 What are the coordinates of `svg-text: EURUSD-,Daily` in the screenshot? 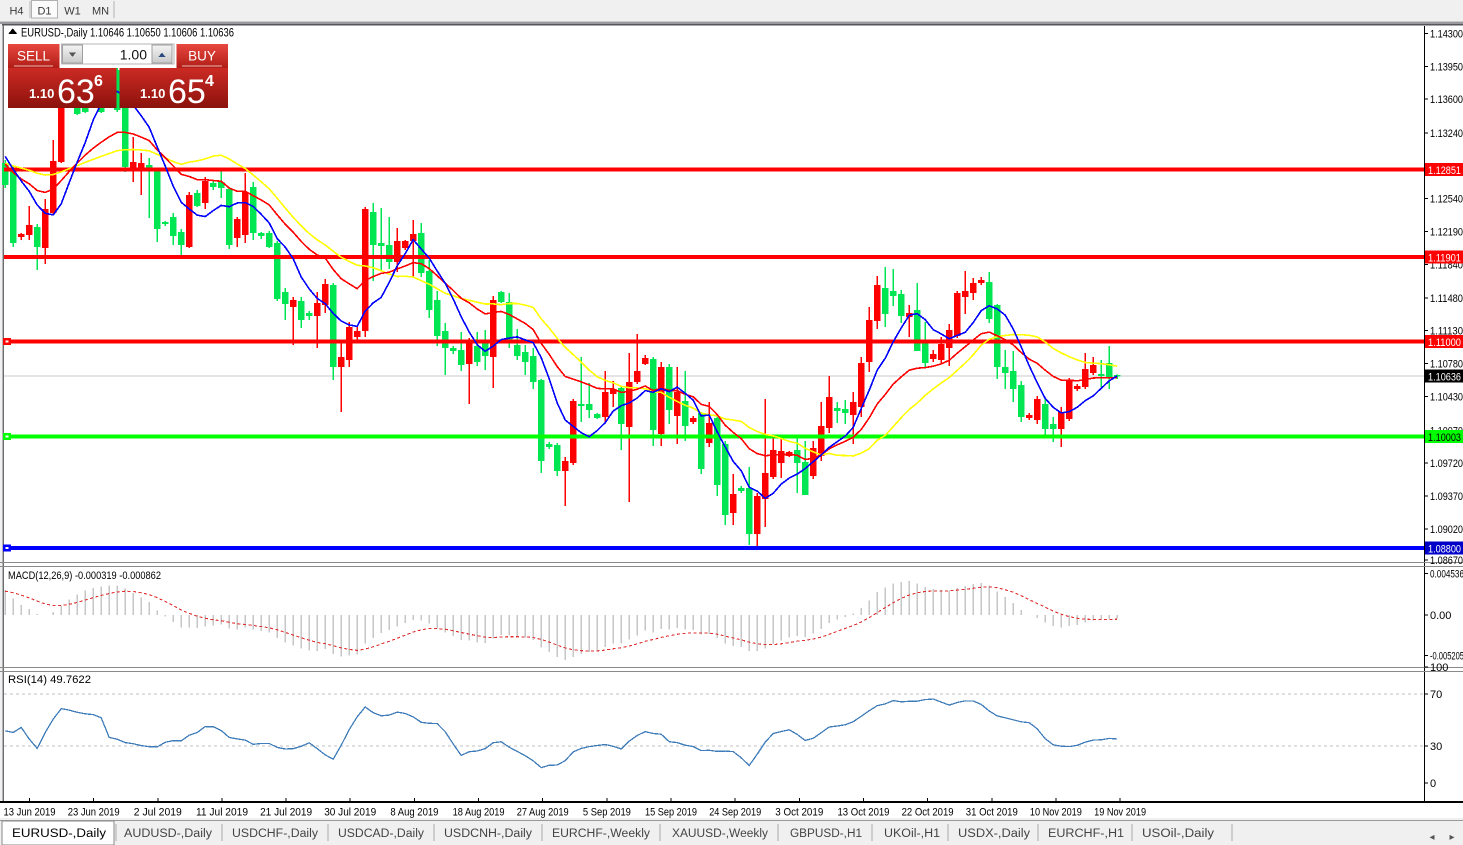 It's located at (59, 834).